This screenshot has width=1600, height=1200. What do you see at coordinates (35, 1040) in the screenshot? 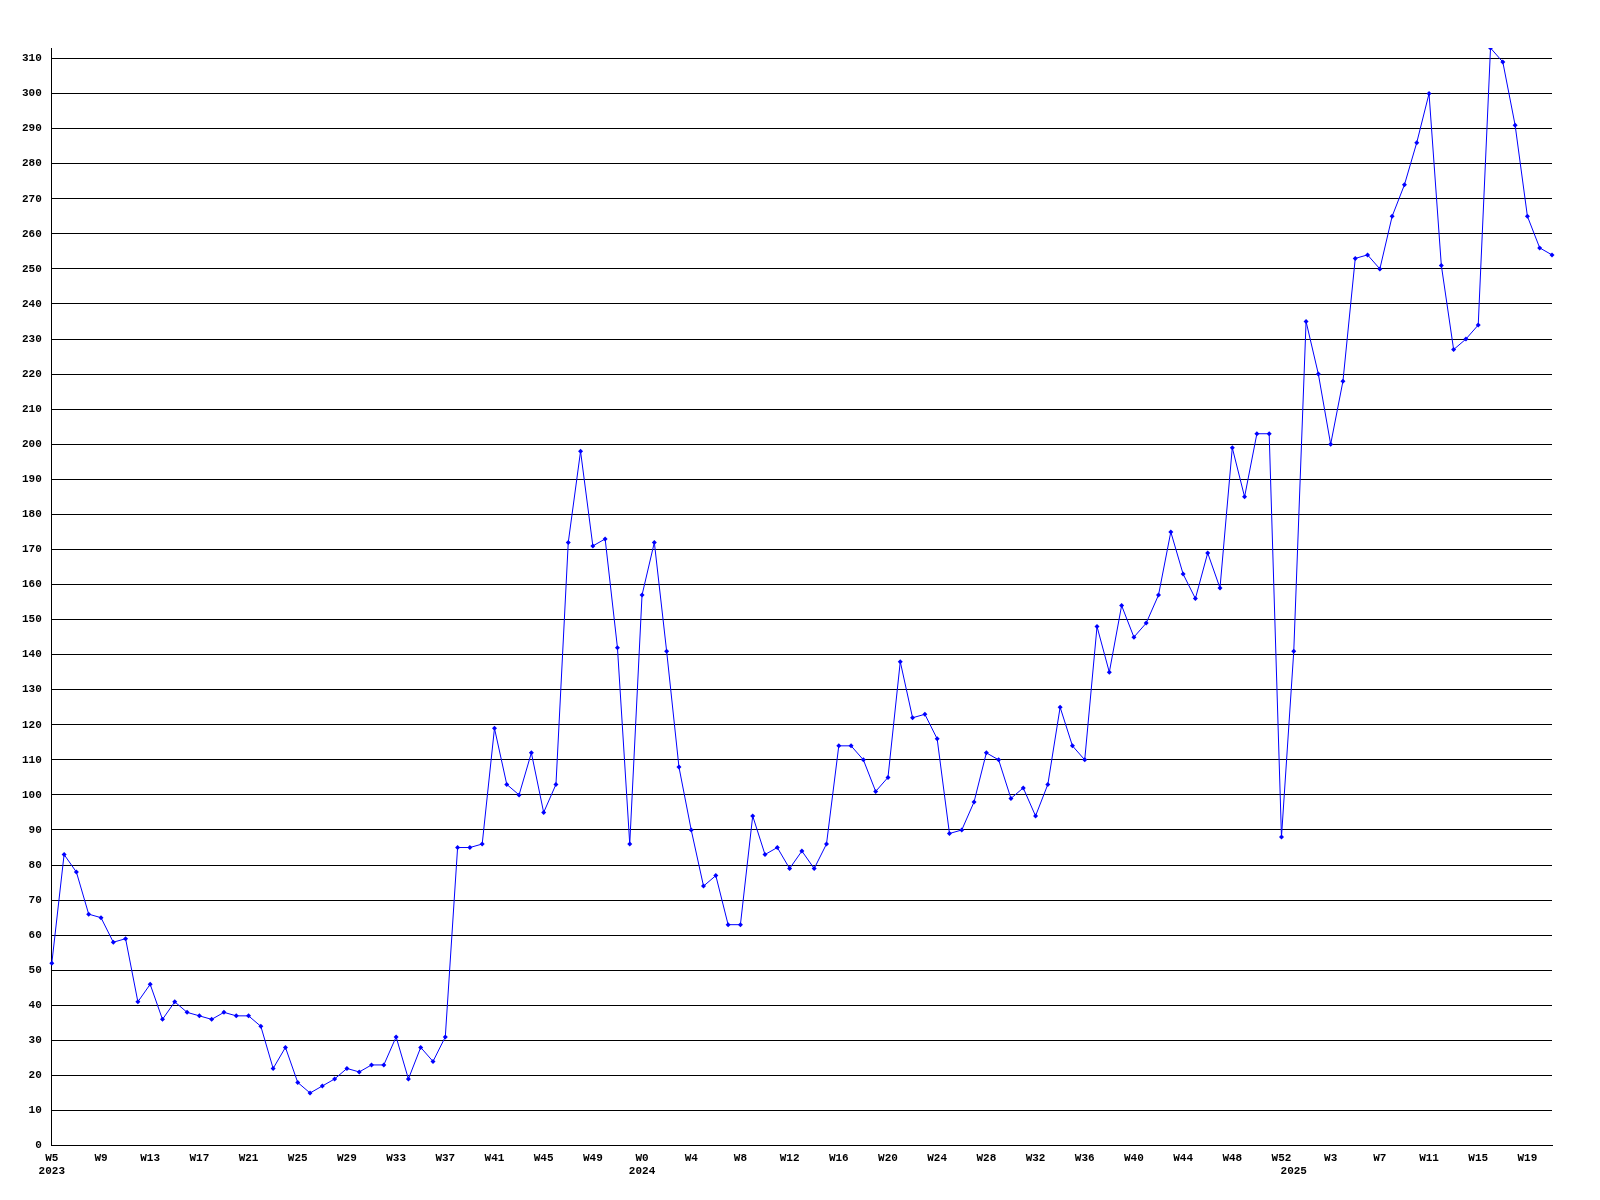
I see `y-tick-label: 30` at bounding box center [35, 1040].